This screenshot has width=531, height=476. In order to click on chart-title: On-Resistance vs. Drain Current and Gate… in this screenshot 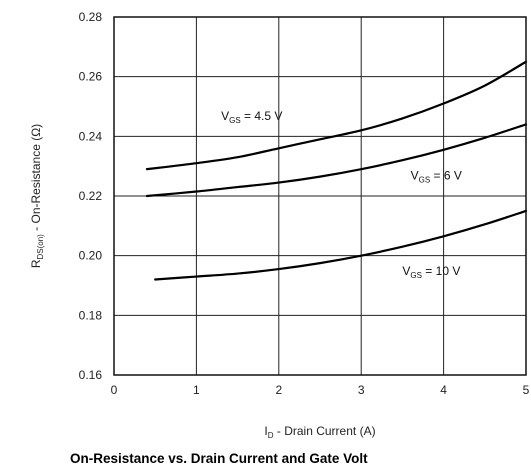, I will do `click(219, 458)`.